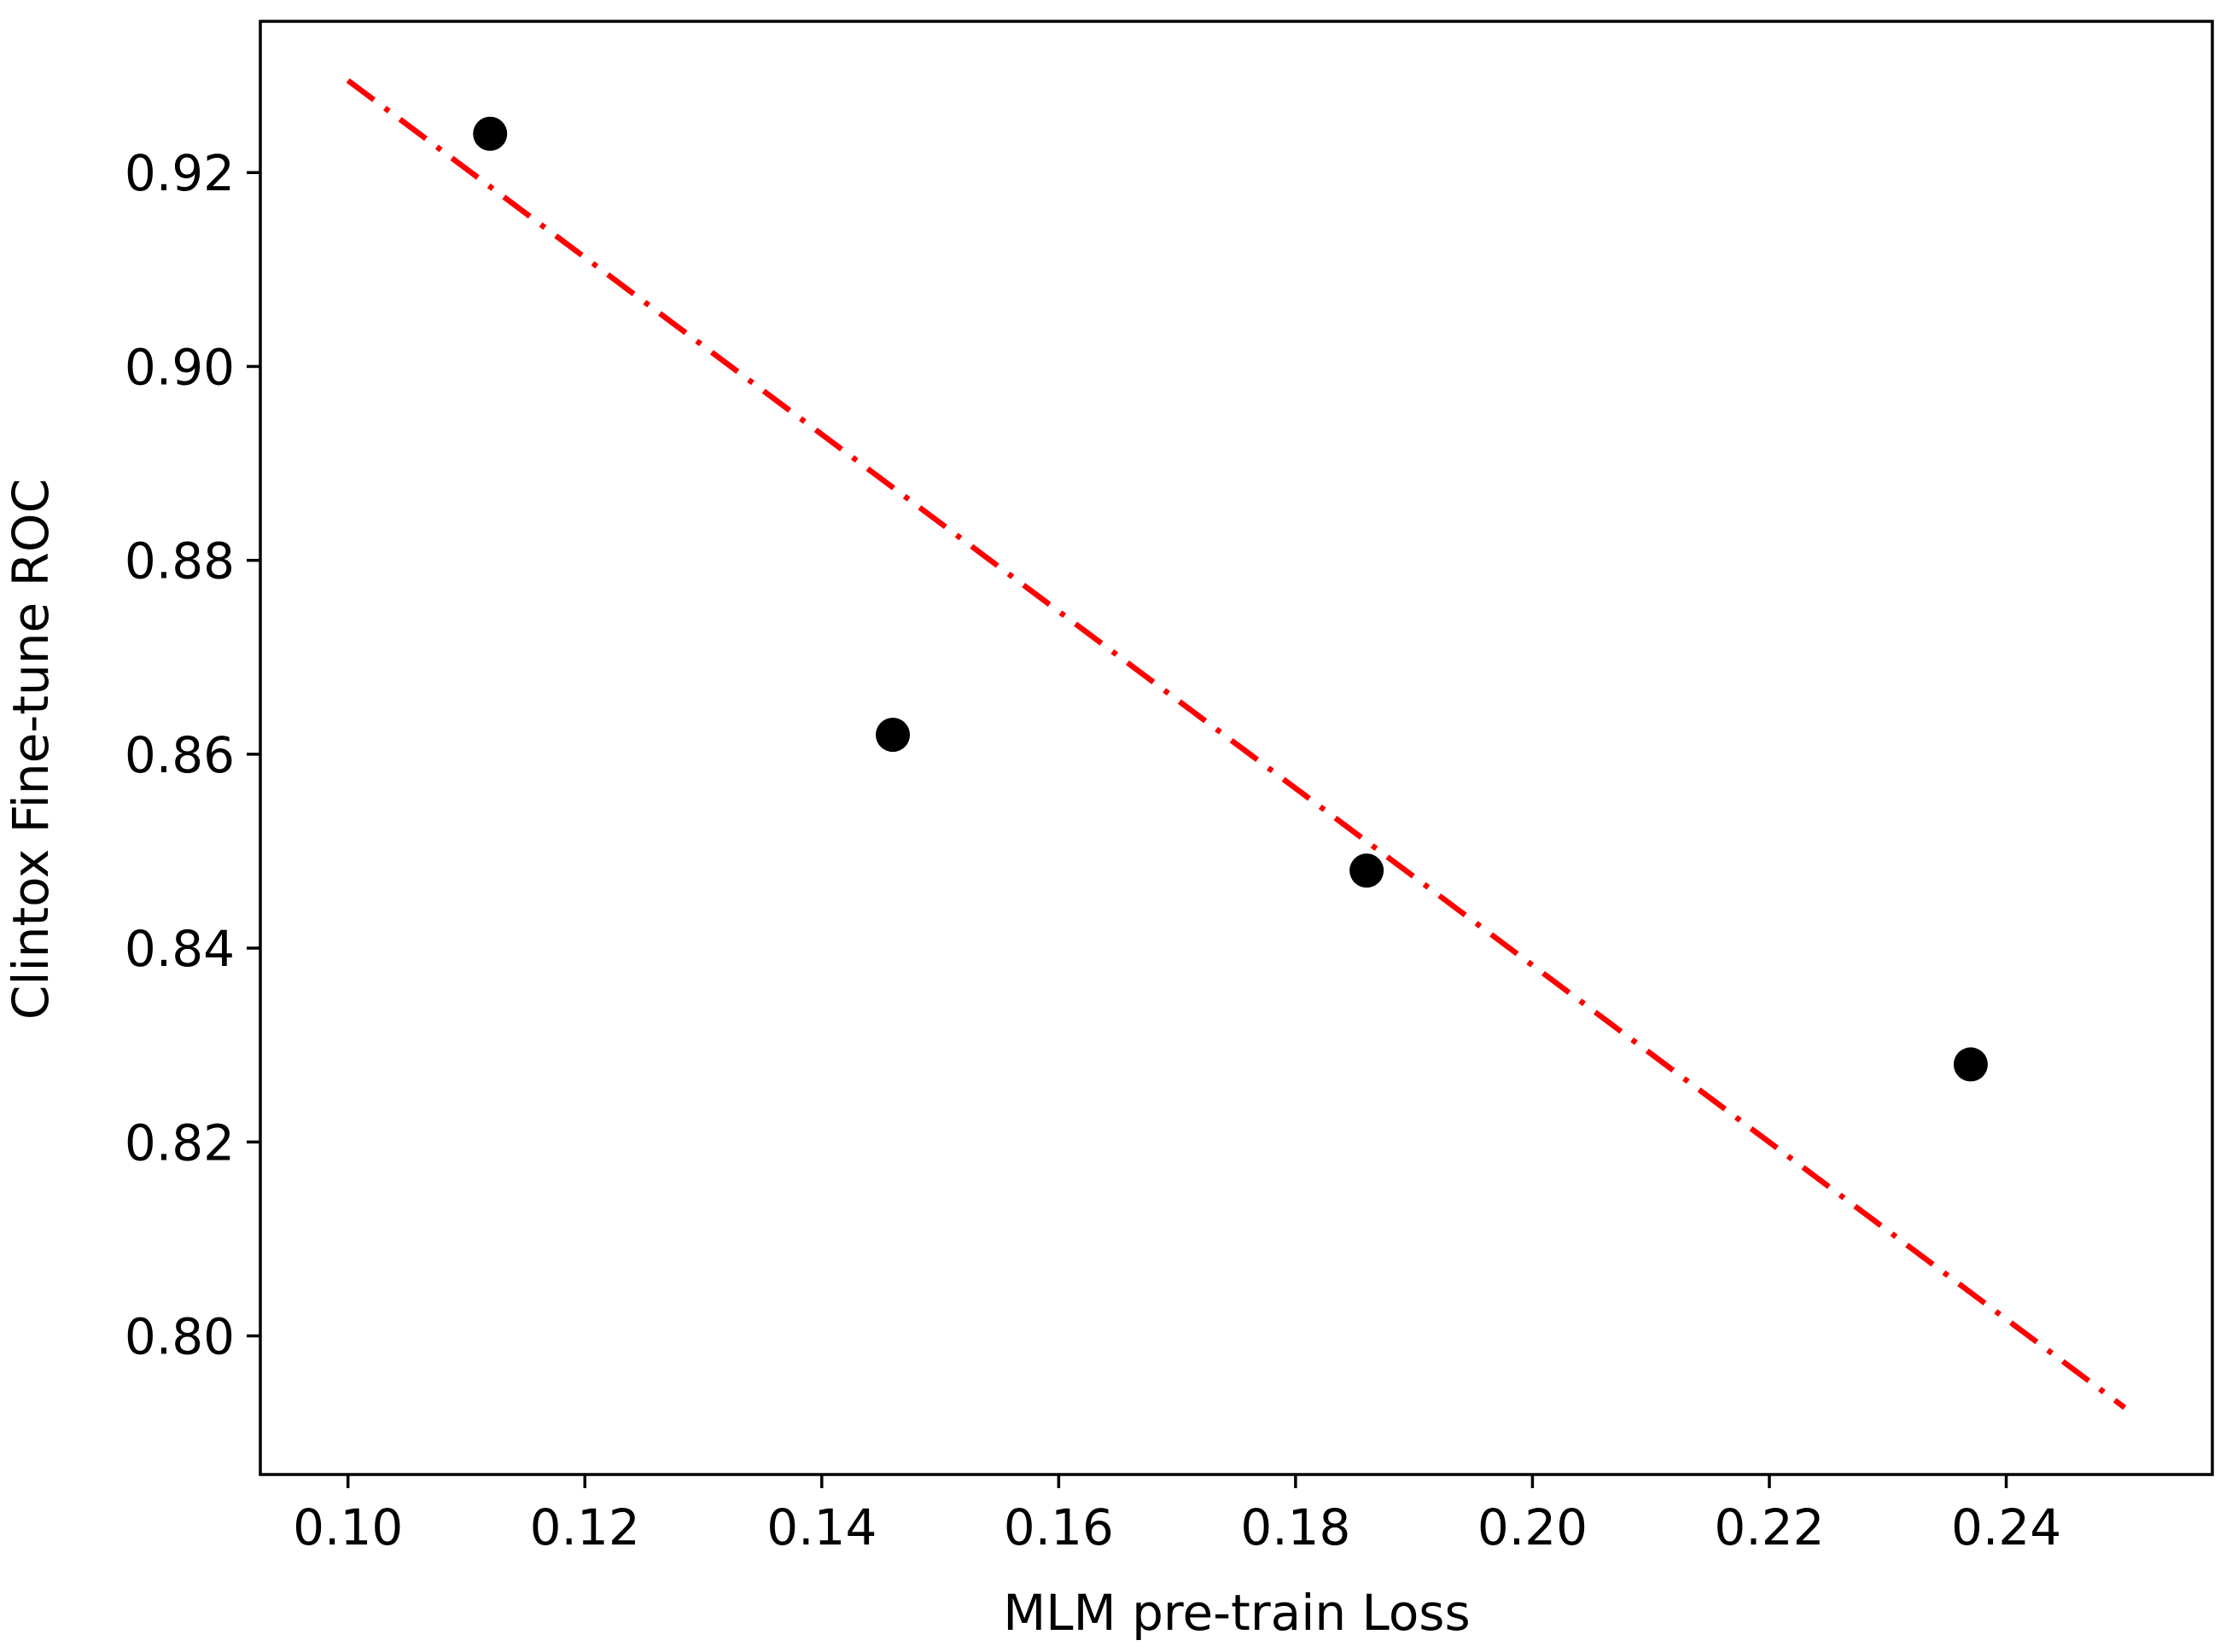  I want to click on x-tick-label: 0.14, so click(821, 1527).